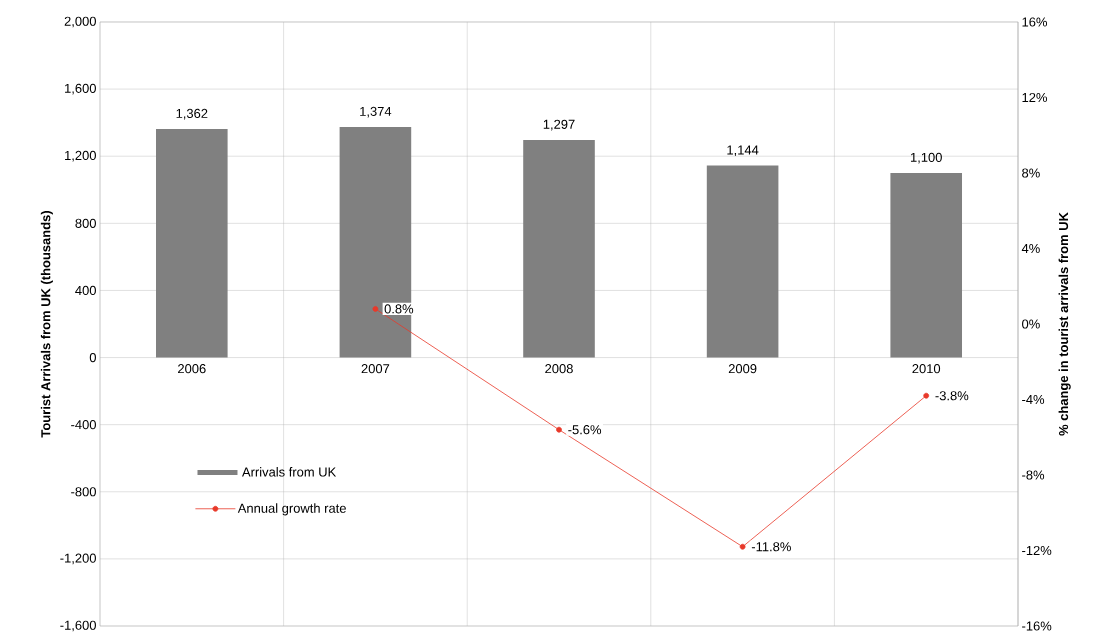 The width and height of the screenshot is (1108, 636). What do you see at coordinates (85, 290) in the screenshot?
I see `y-tick-label: 400` at bounding box center [85, 290].